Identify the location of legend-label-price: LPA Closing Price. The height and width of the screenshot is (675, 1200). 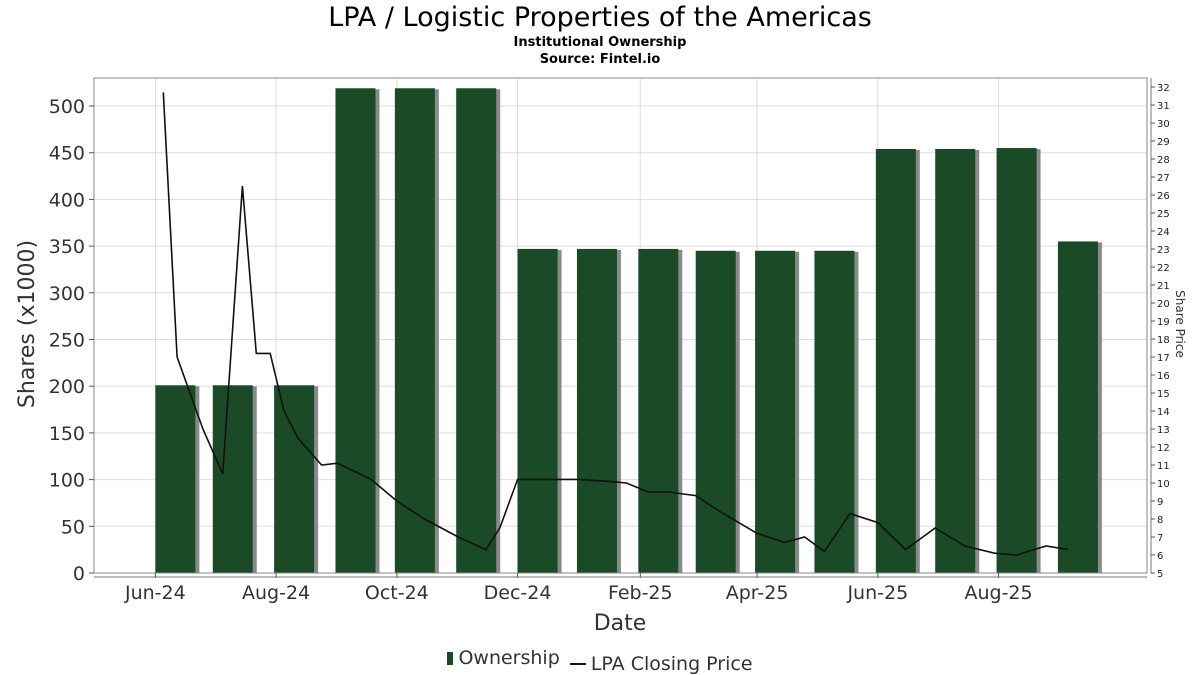
(671, 663).